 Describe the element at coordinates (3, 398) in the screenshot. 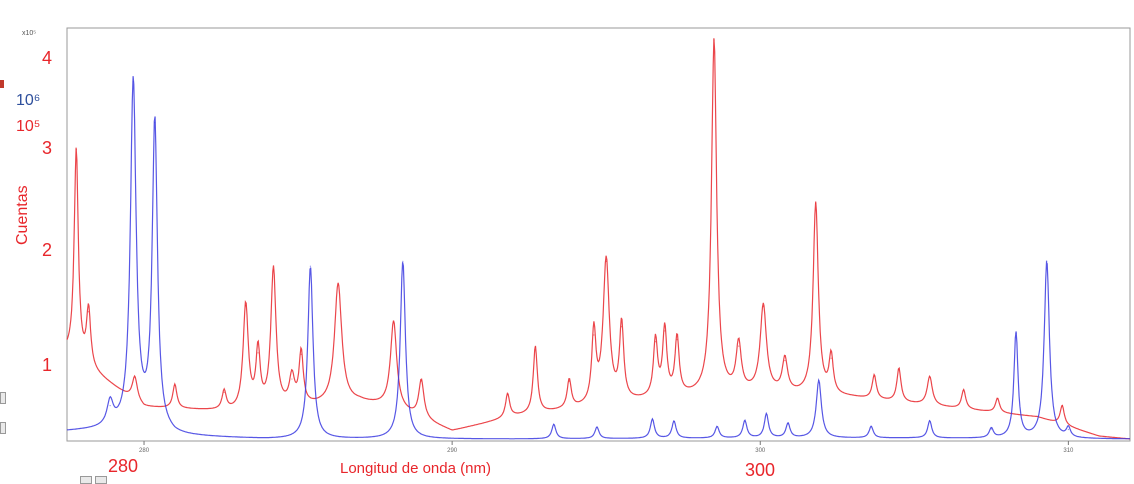

I see `zoom-control-upper` at that location.